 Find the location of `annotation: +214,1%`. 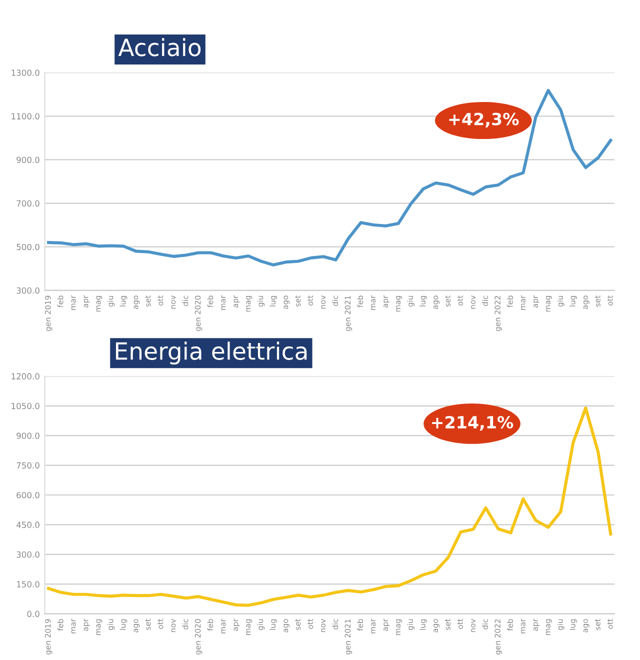

annotation: +214,1% is located at coordinates (473, 423).